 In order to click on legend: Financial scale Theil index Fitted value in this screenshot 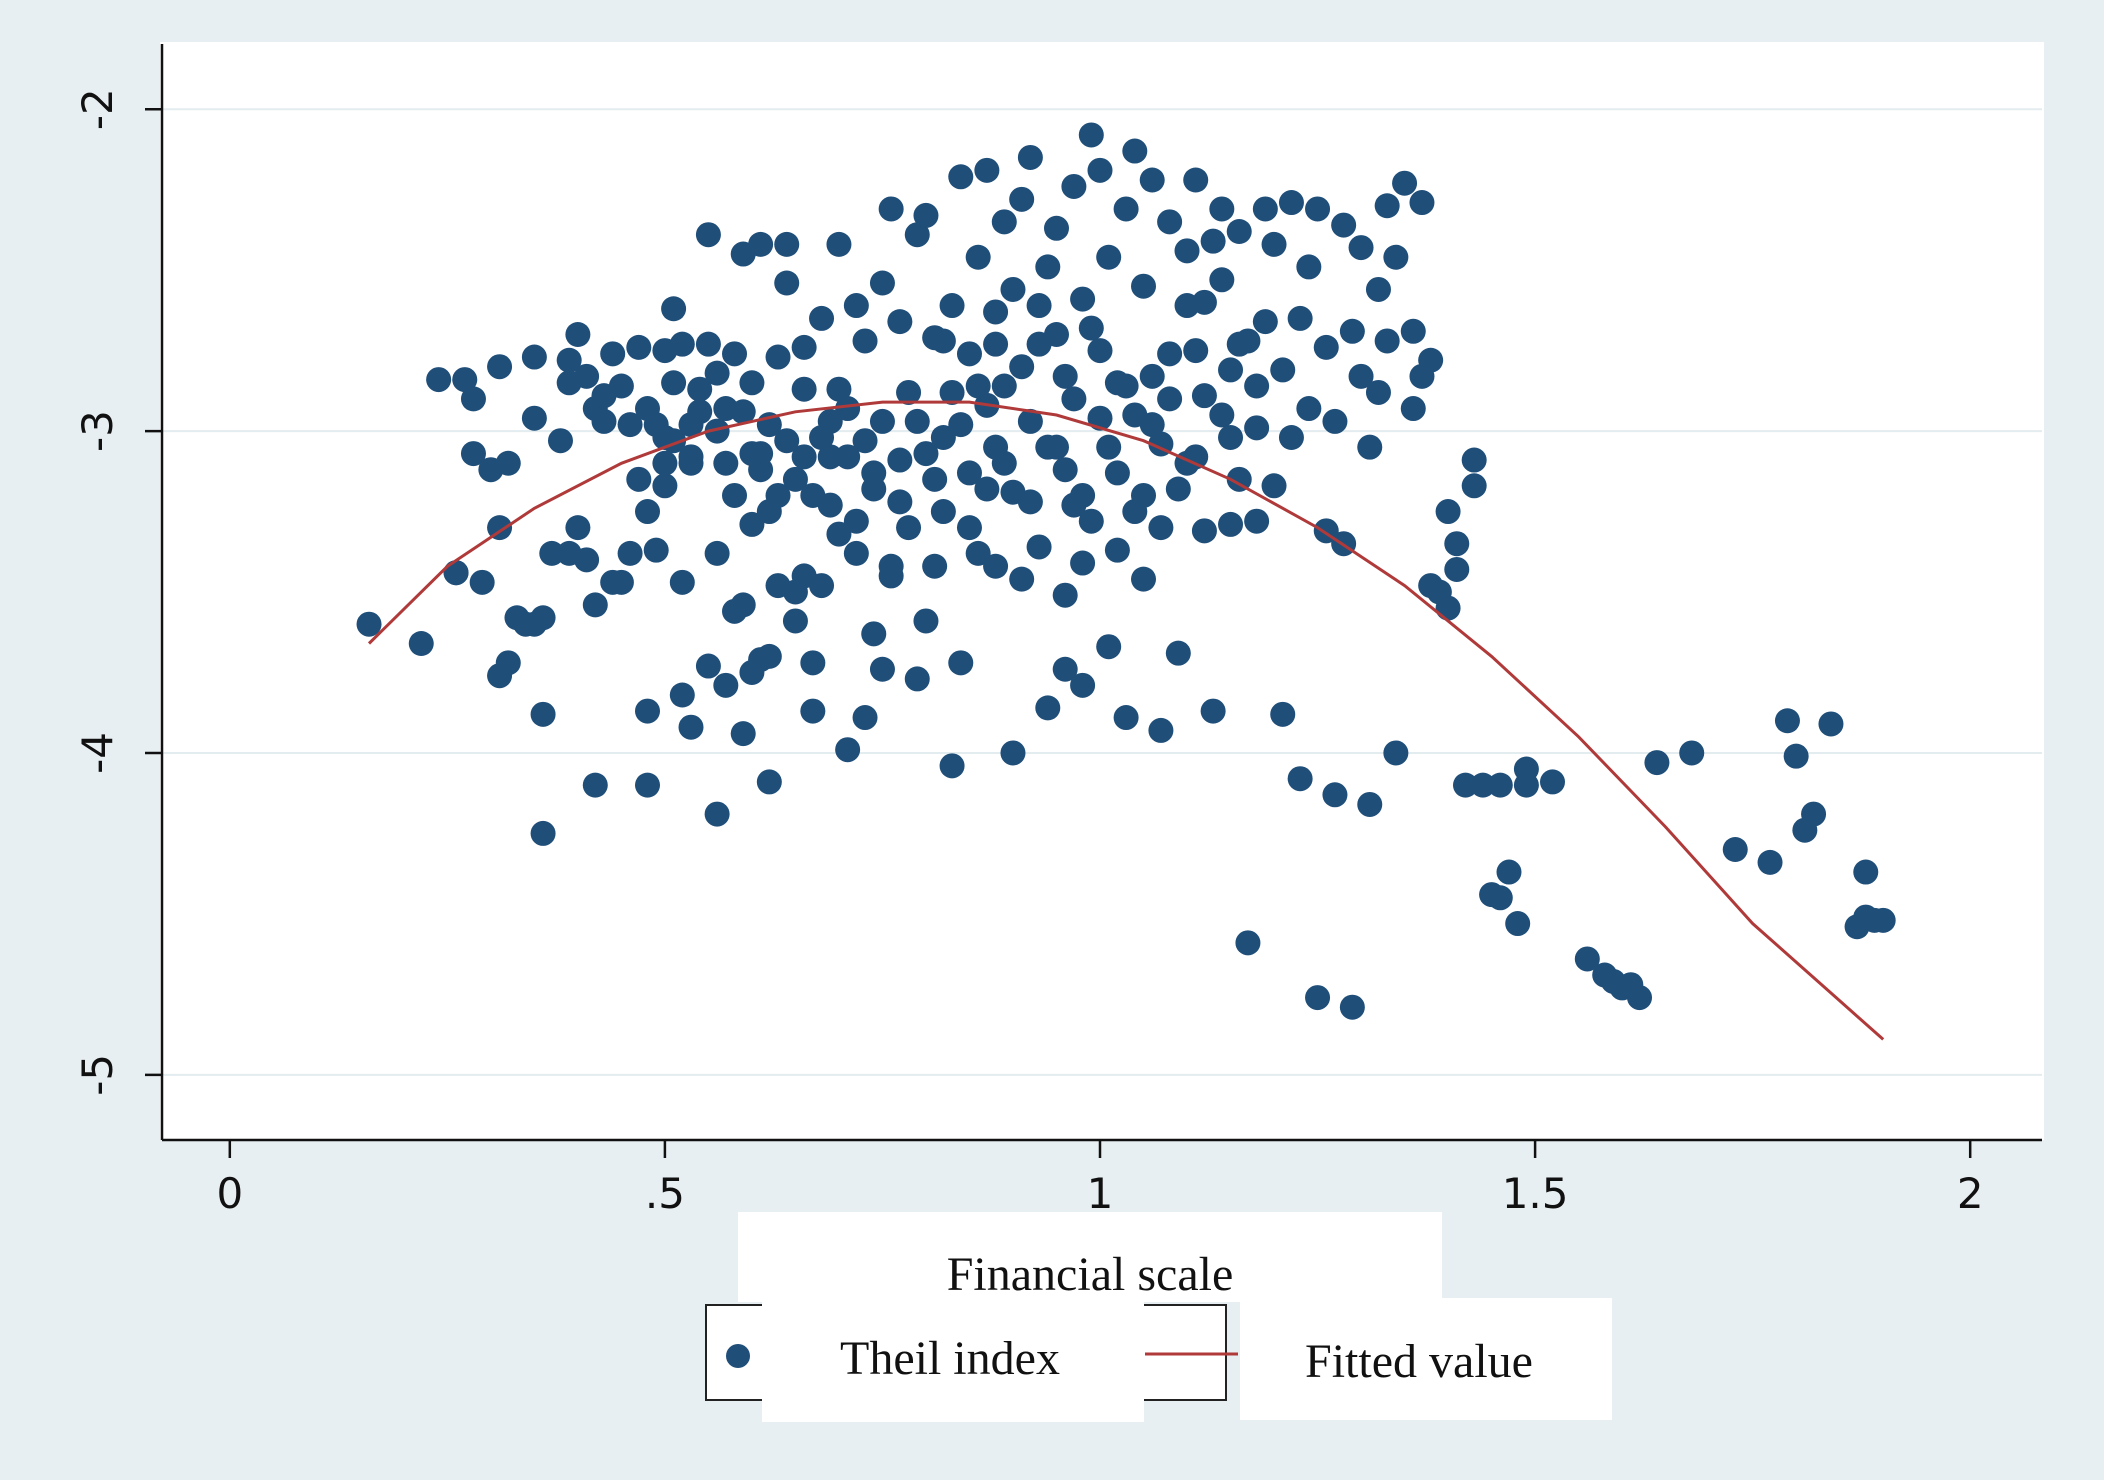, I will do `click(1158, 1317)`.